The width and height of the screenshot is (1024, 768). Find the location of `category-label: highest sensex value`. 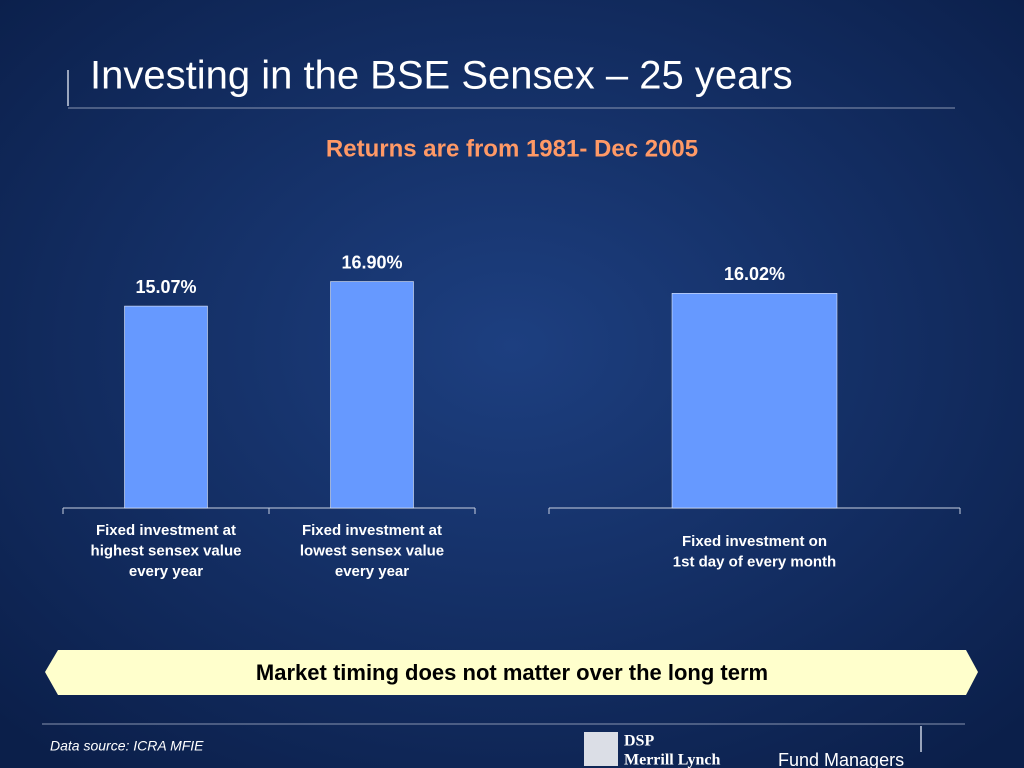

category-label: highest sensex value is located at coordinates (166, 550).